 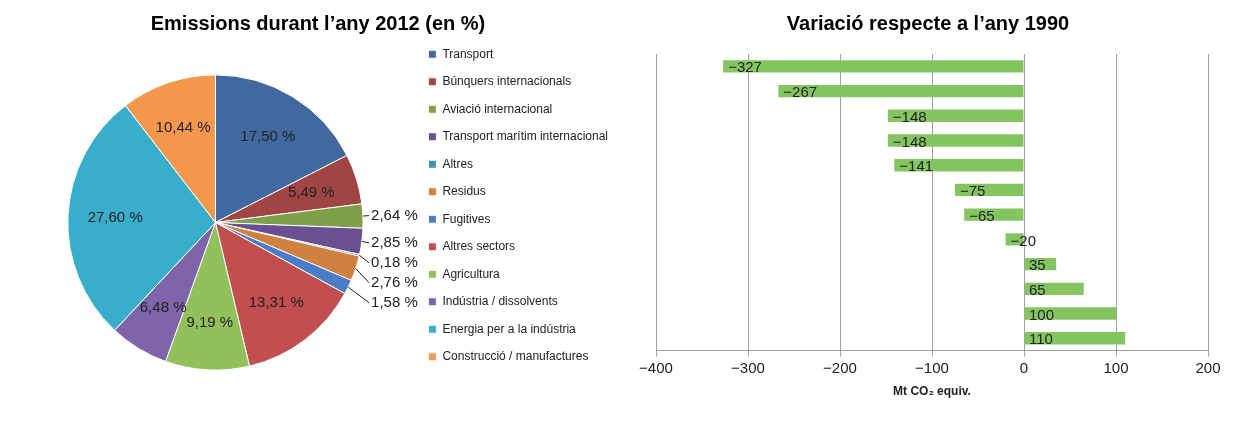 I want to click on data-label: −327, so click(x=745, y=67).